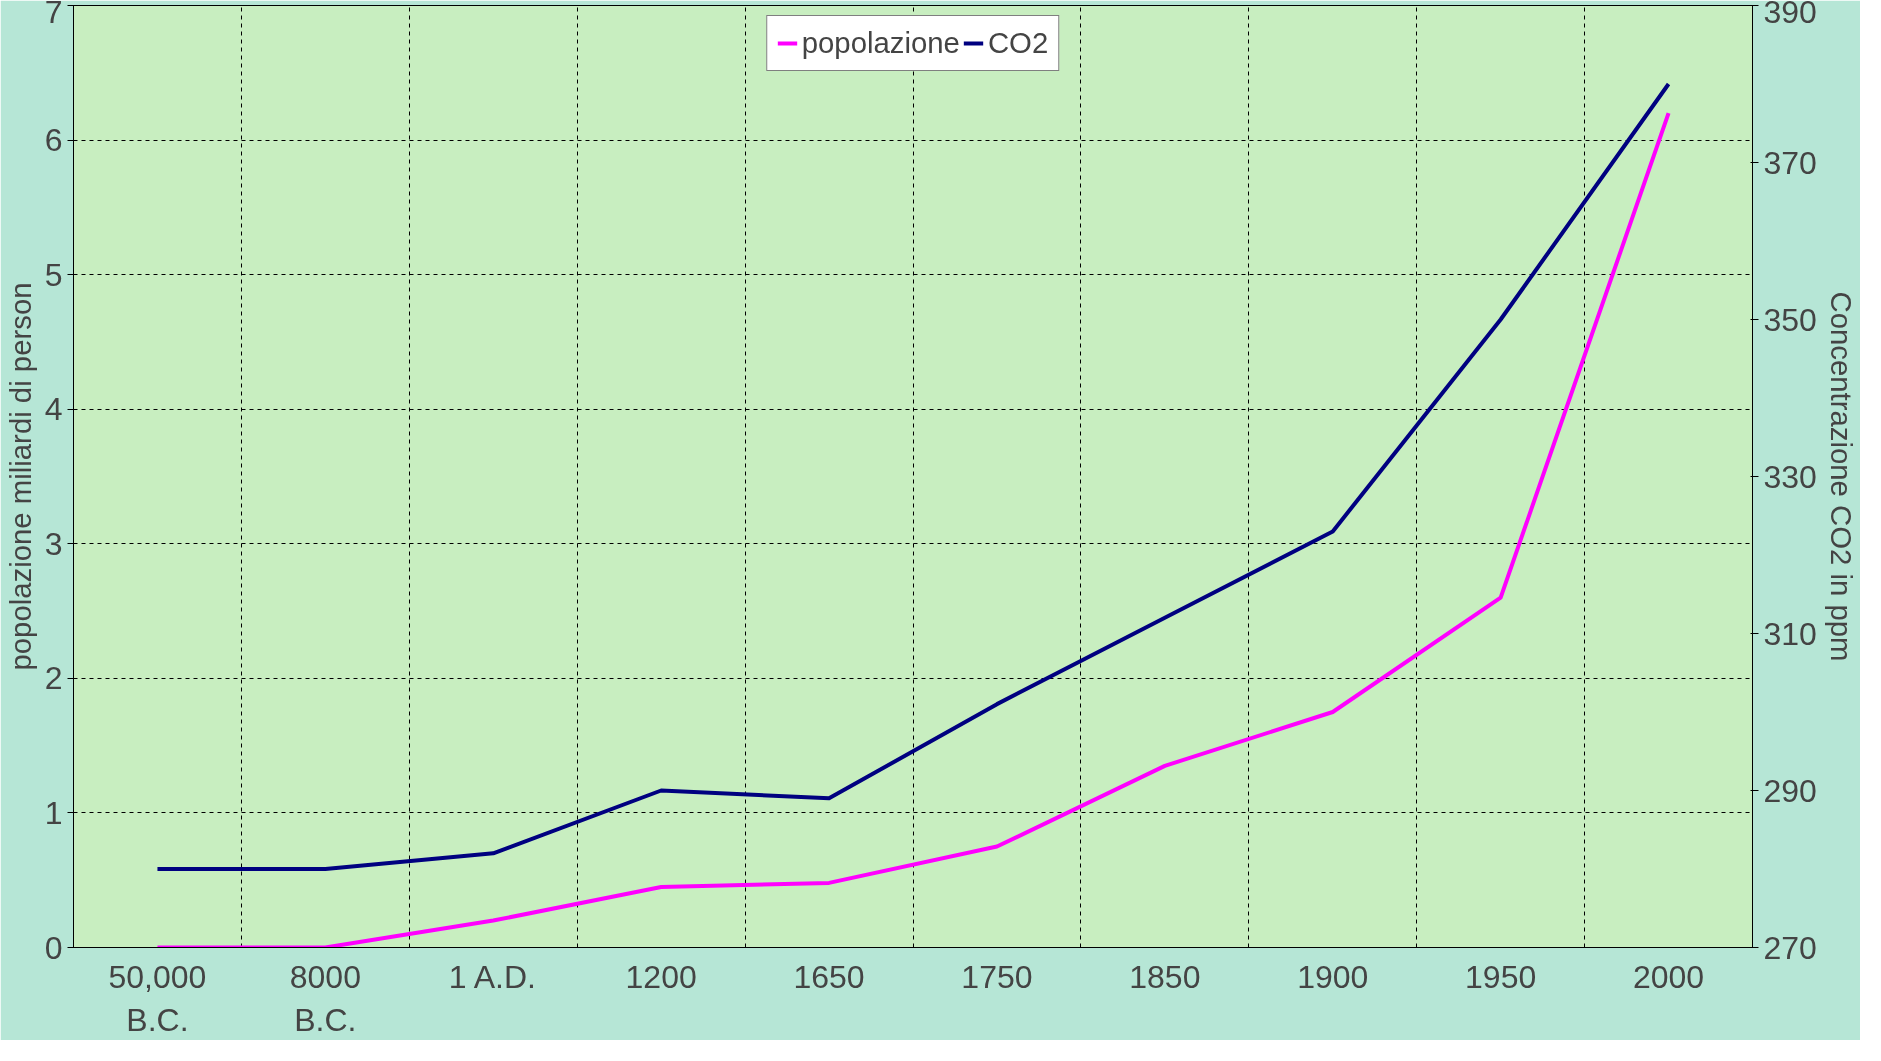  What do you see at coordinates (20, 476) in the screenshot?
I see `y-axis-title: popolazione miliardi di person` at bounding box center [20, 476].